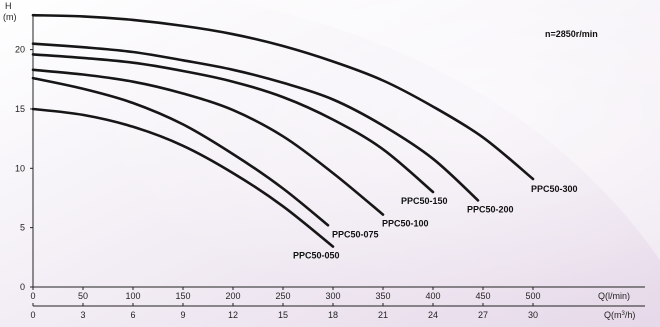  I want to click on x-primary-tick-label: 0, so click(32, 296).